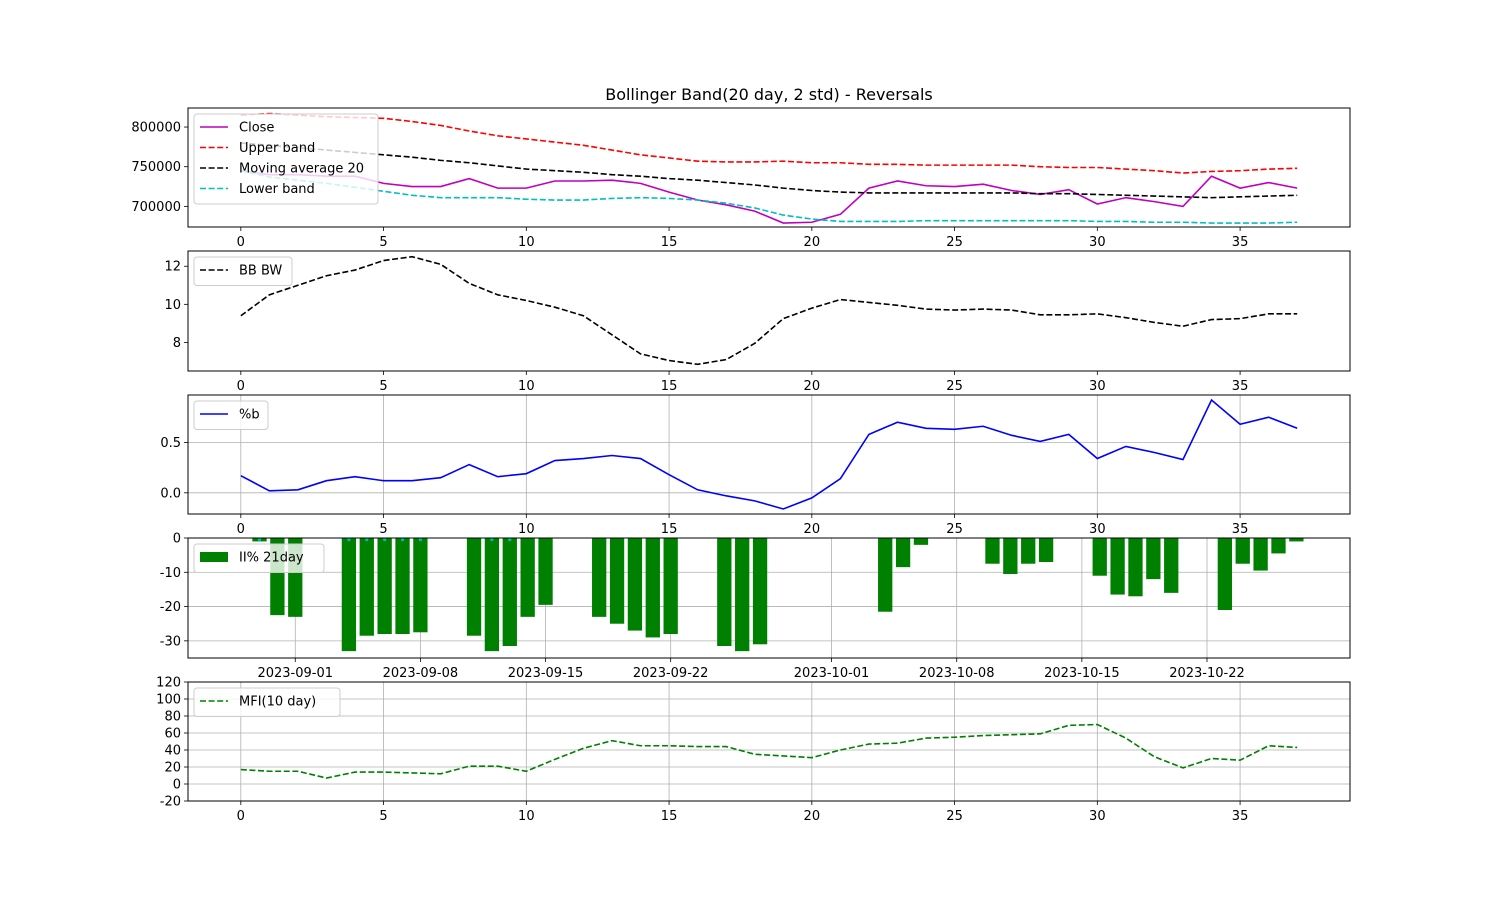 Image resolution: width=1500 pixels, height=900 pixels. I want to click on y-tick-label: -30, so click(170, 641).